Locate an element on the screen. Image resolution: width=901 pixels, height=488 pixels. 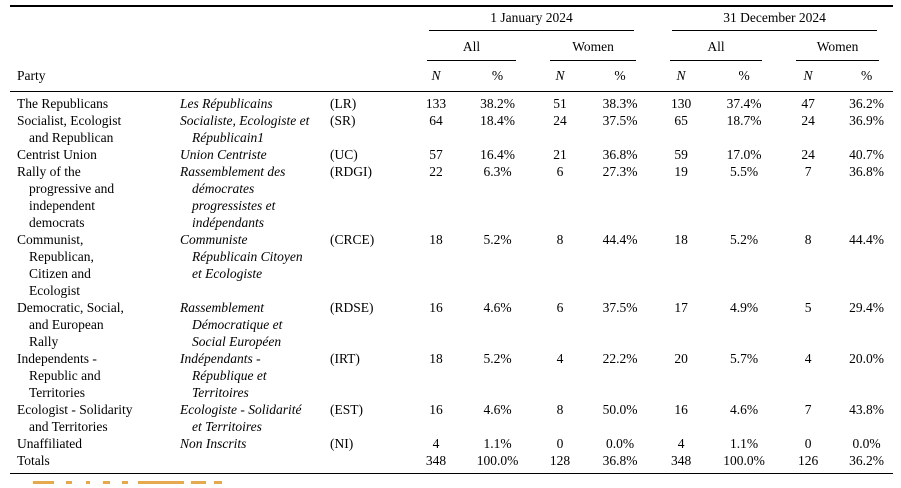
party-name-line: Non Inscrits is located at coordinates (213, 443).